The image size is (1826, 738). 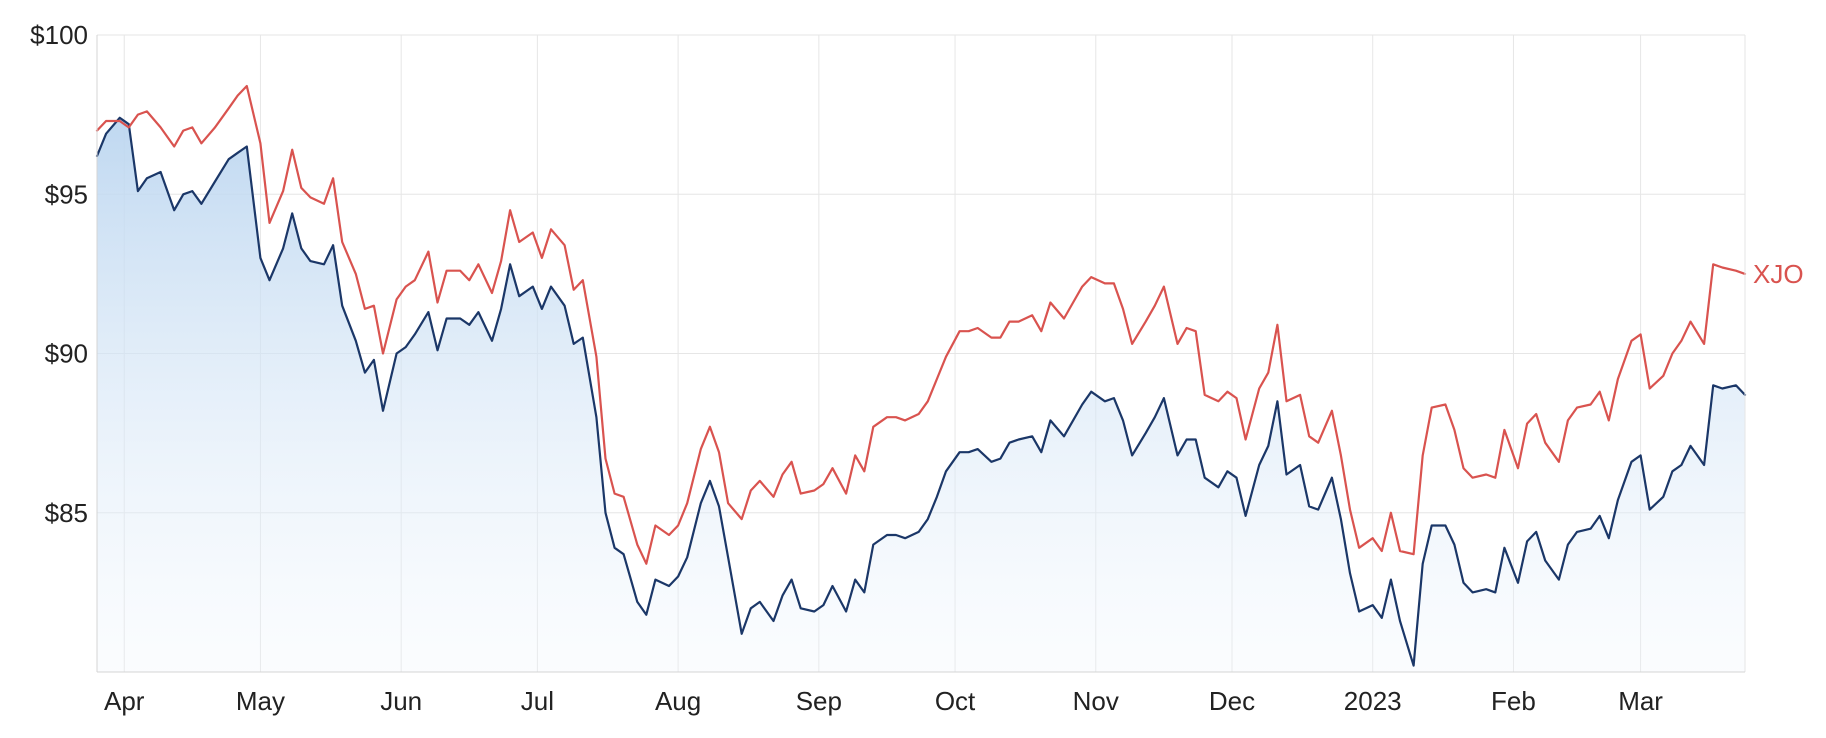 What do you see at coordinates (1640, 701) in the screenshot?
I see `x-tick-label: Mar` at bounding box center [1640, 701].